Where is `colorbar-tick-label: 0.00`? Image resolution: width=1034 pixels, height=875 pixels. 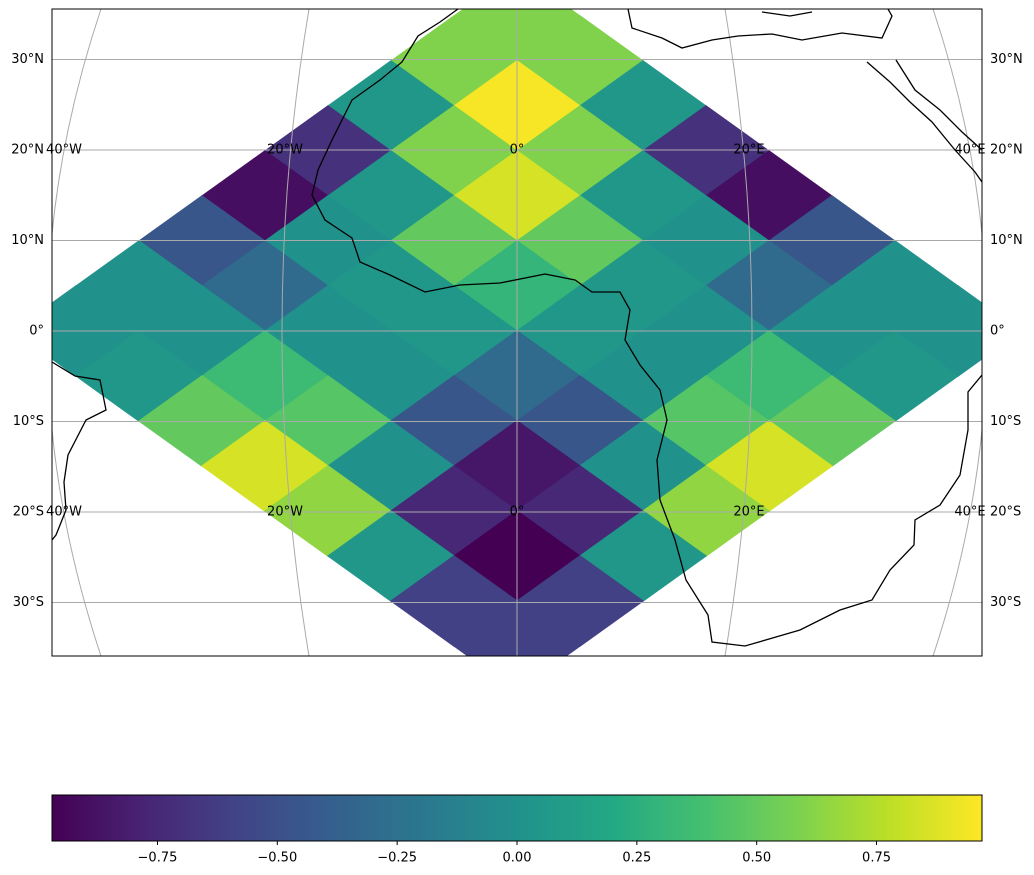
colorbar-tick-label: 0.00 is located at coordinates (517, 858).